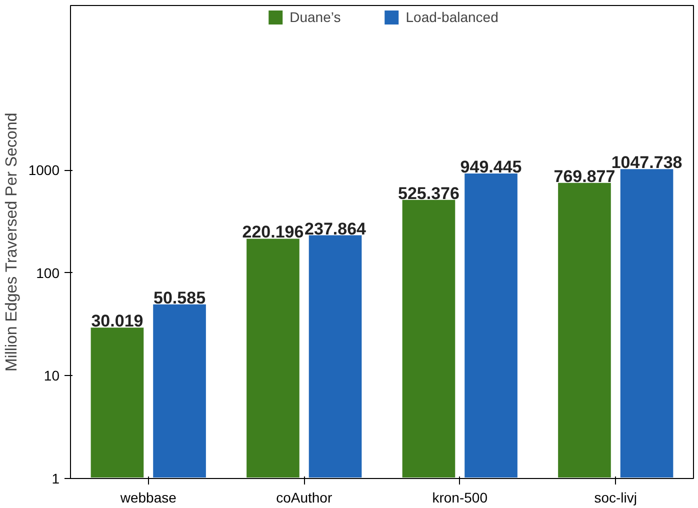 The height and width of the screenshot is (508, 698). What do you see at coordinates (11, 242) in the screenshot?
I see `y-axis-title: Million Edges Traversed Per Second` at bounding box center [11, 242].